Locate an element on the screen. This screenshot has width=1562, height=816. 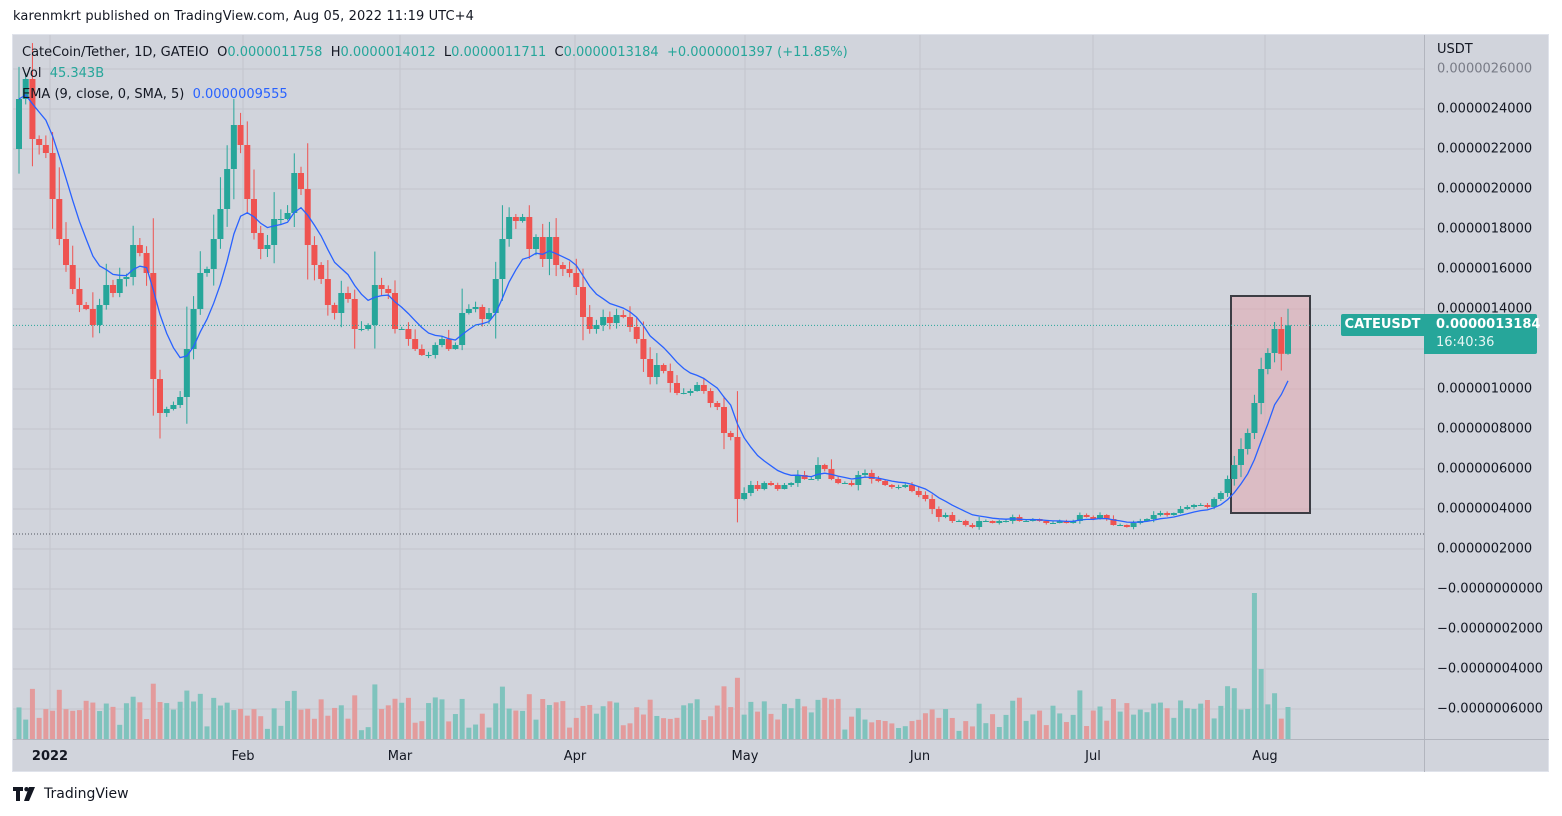
last-price-value: 0.0000013184 is located at coordinates (1488, 324).